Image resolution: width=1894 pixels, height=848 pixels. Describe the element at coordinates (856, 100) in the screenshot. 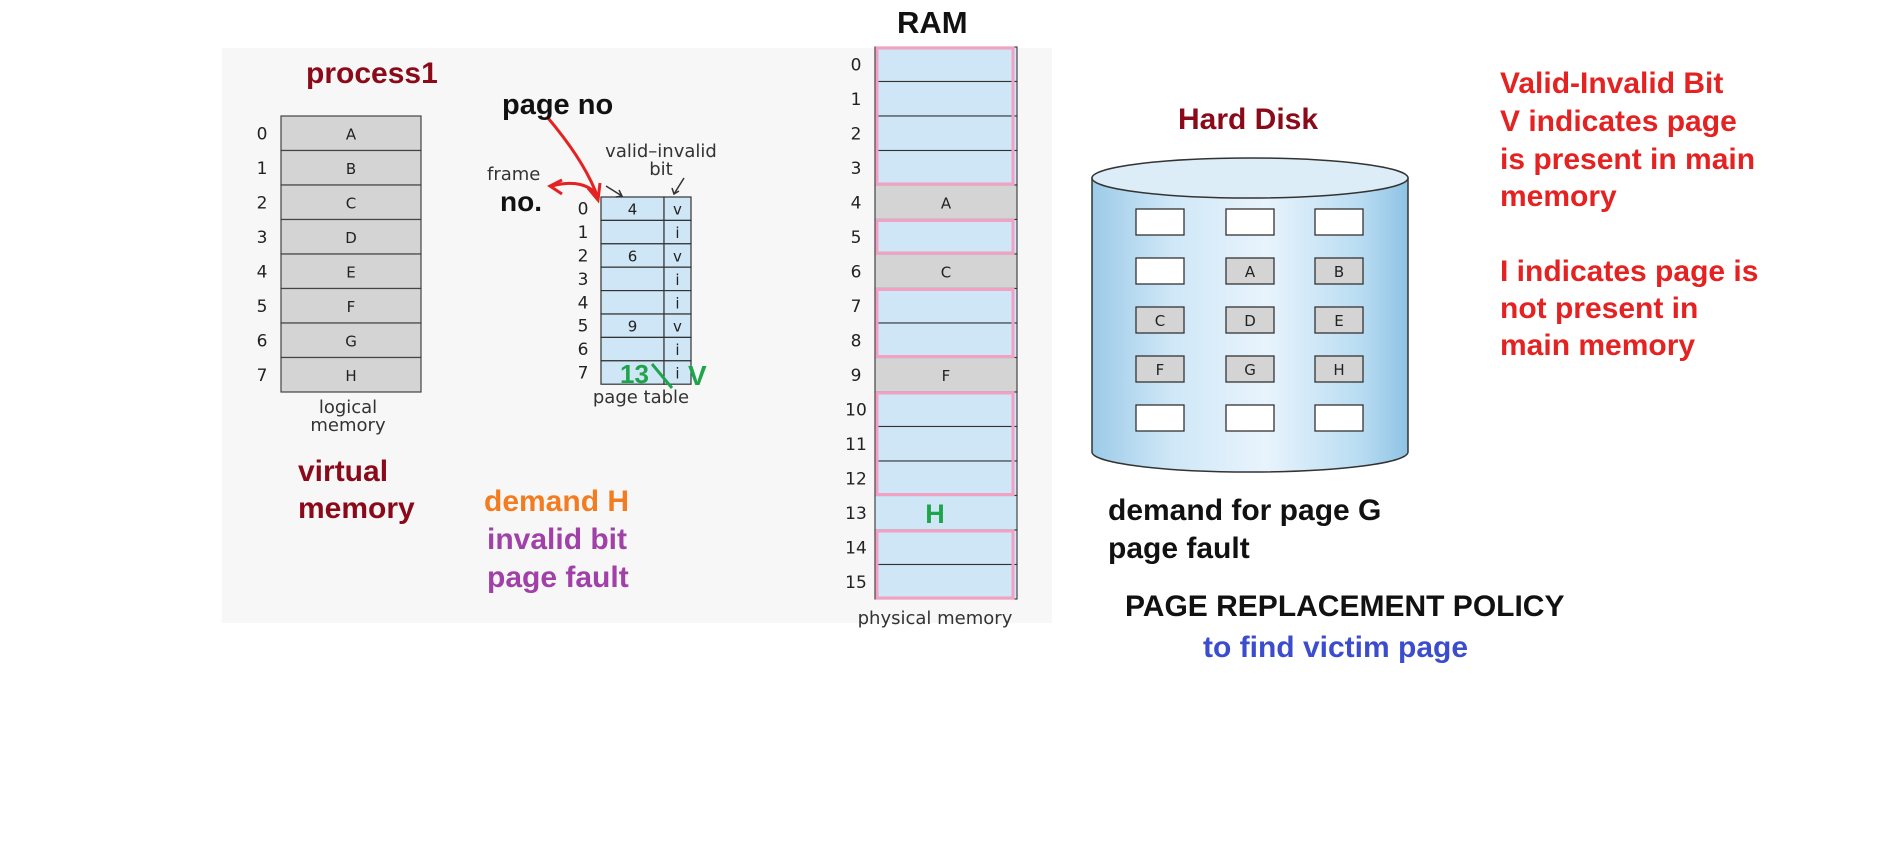

I see `ram-frame-index: 1` at that location.